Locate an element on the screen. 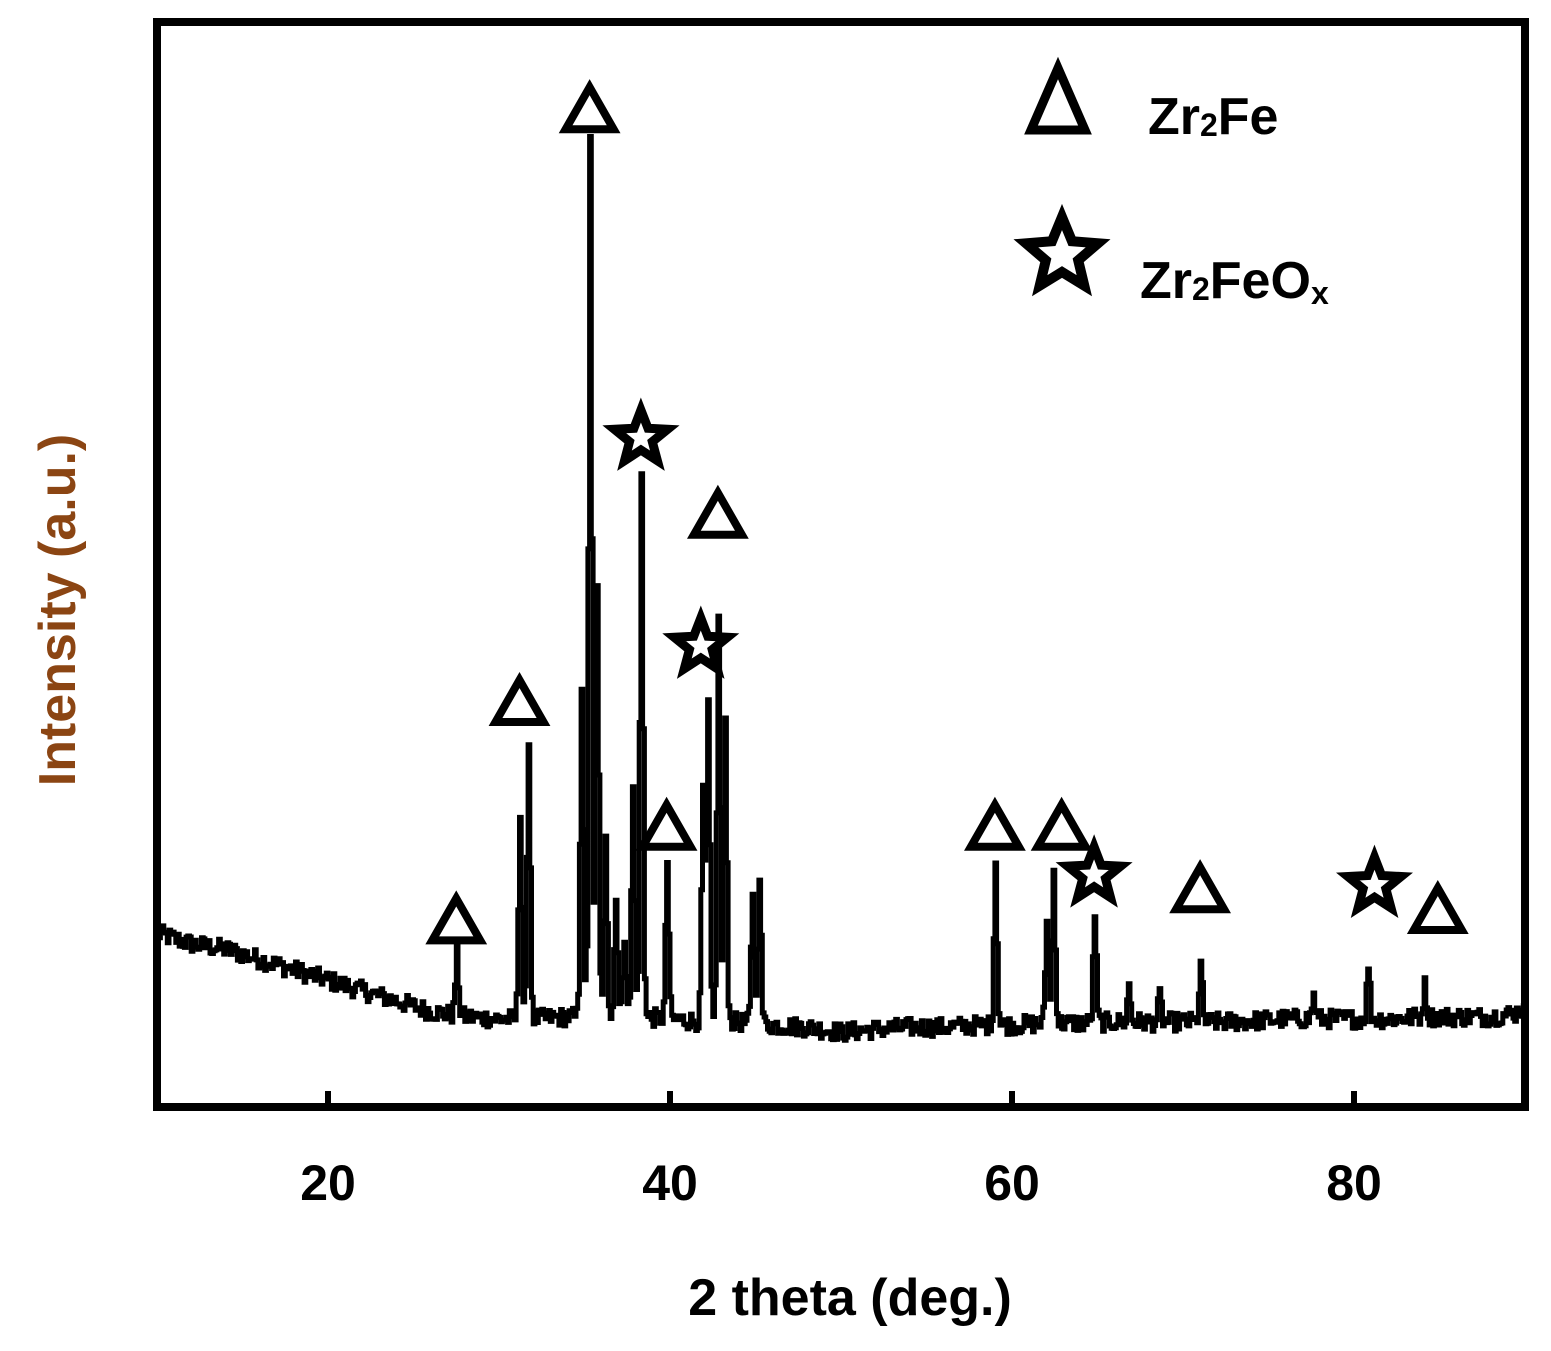 This screenshot has height=1351, width=1551. legend: Zr2Fe Zr2FeOx is located at coordinates (1171, 183).